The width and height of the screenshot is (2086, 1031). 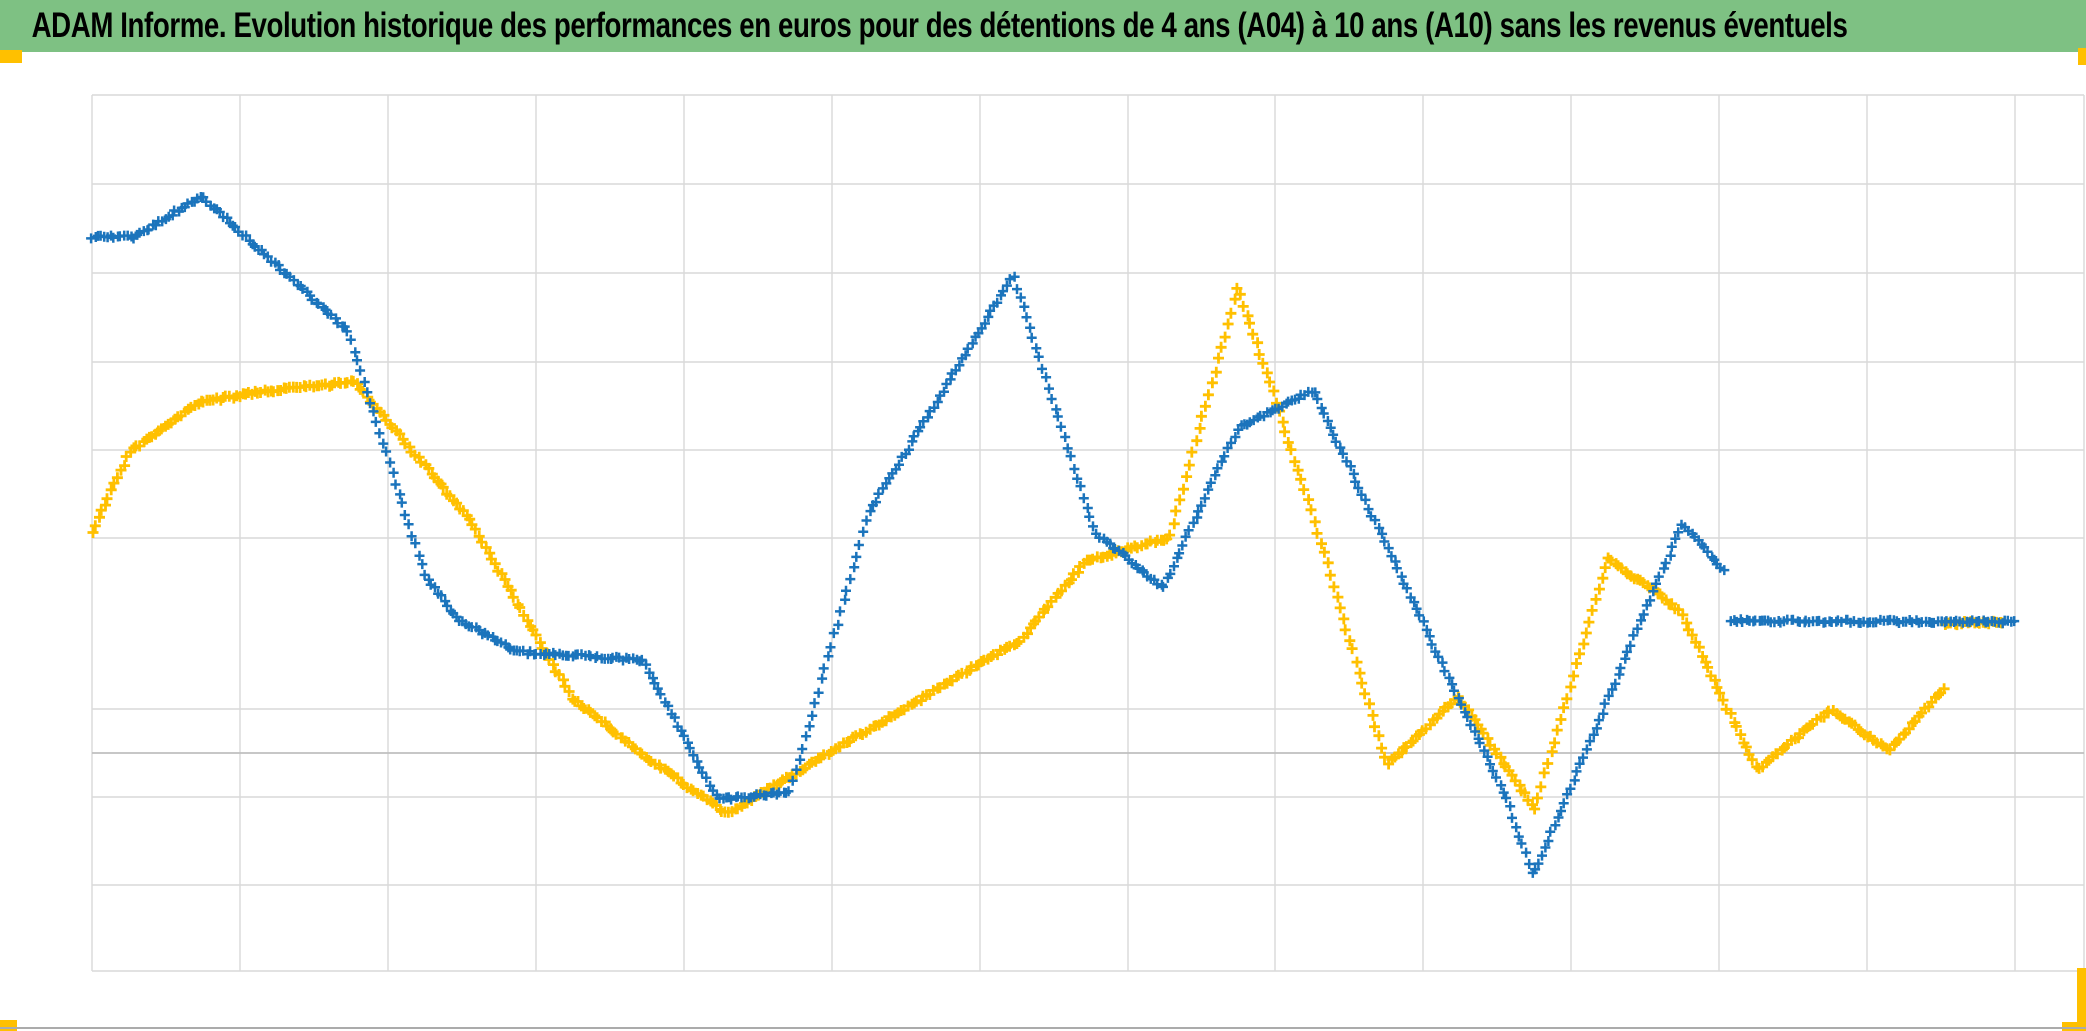 What do you see at coordinates (2082, 56) in the screenshot?
I see `accent-top-right-mark` at bounding box center [2082, 56].